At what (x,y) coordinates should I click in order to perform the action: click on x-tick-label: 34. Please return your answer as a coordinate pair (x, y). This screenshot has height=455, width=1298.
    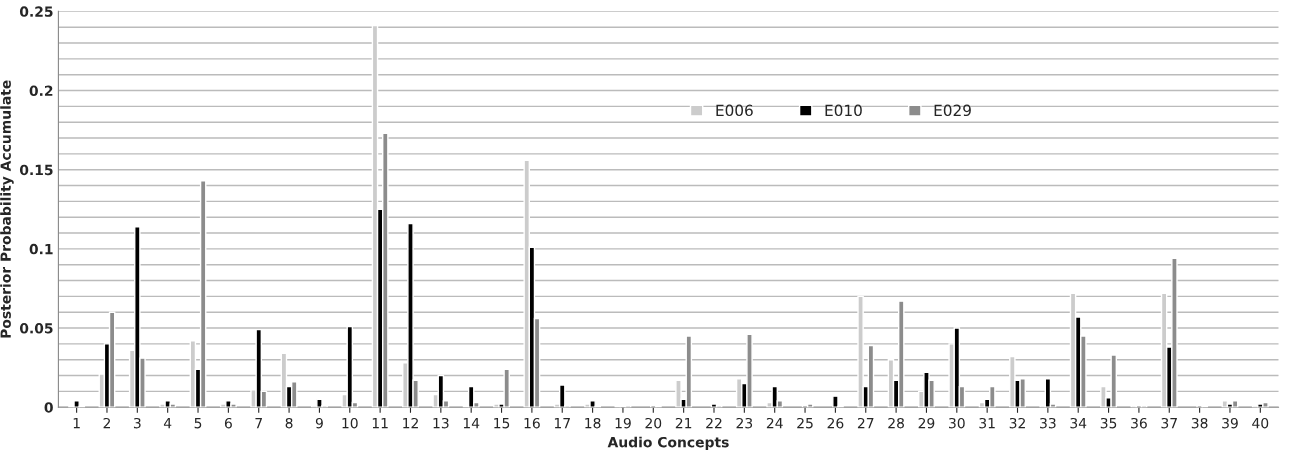
    Looking at the image, I should click on (1078, 423).